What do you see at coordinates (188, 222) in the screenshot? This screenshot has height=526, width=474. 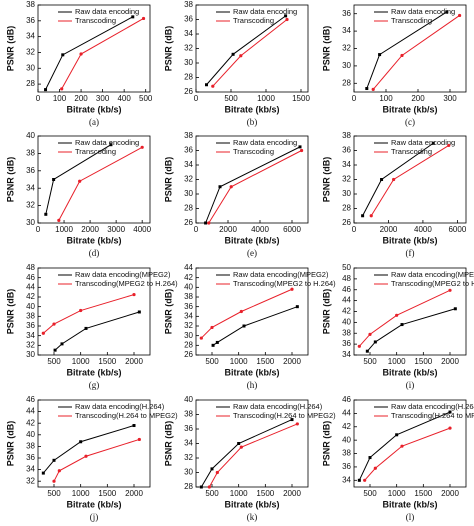 I see `y-tick-label: 26` at bounding box center [188, 222].